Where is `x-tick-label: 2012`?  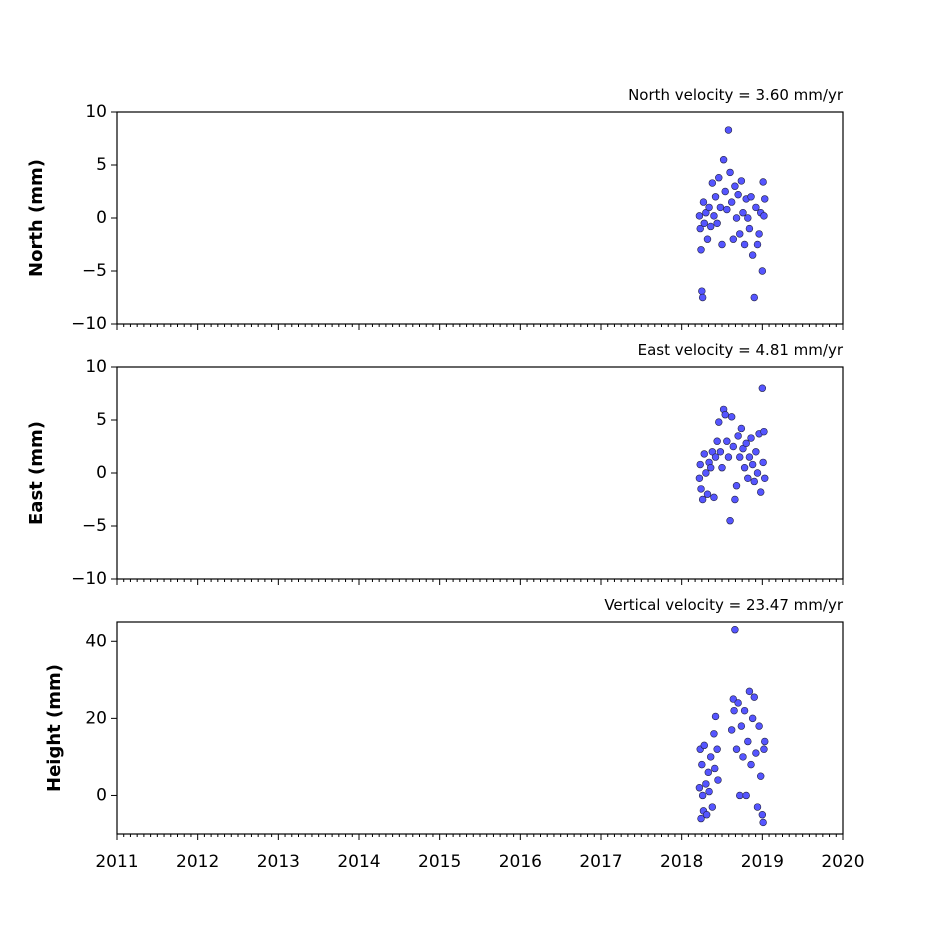
x-tick-label: 2012 is located at coordinates (197, 862).